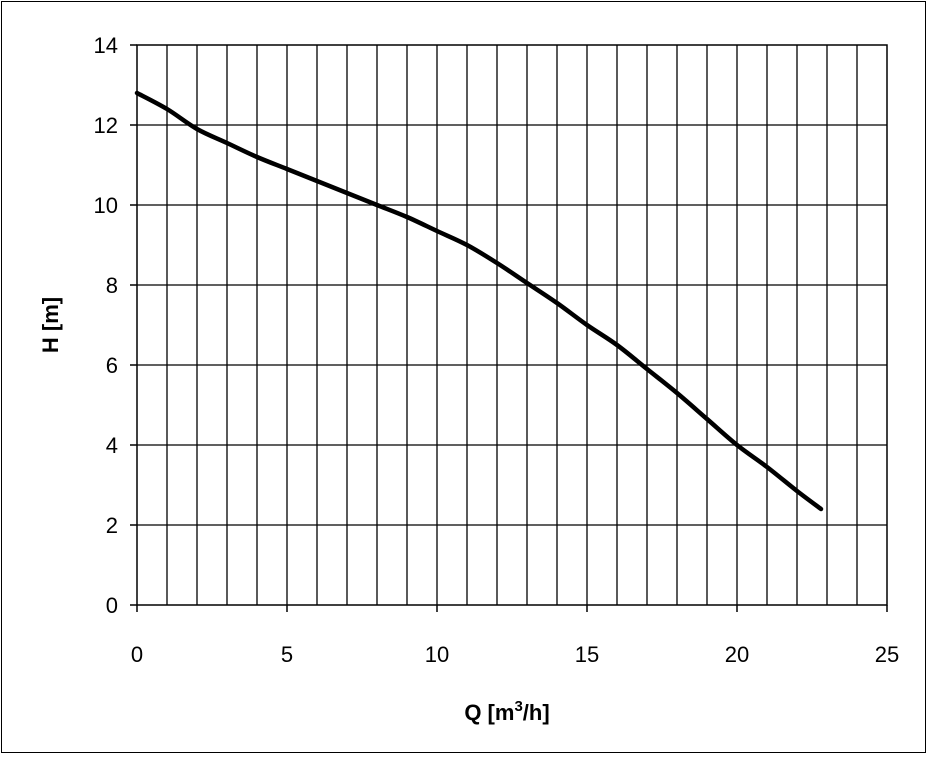  I want to click on y-tick-label: 14, so click(106, 45).